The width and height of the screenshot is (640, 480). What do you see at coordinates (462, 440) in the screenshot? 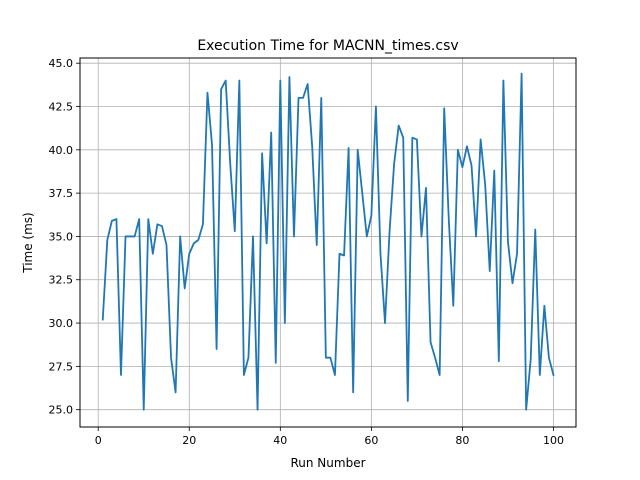
I see `x-tick-label: 80` at bounding box center [462, 440].